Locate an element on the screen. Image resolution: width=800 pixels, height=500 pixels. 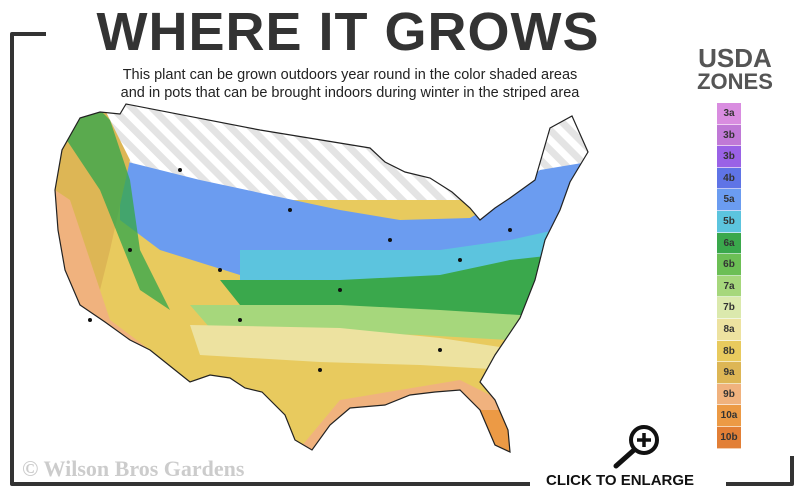
legend-zone-5b: 5b is located at coordinates (729, 221).